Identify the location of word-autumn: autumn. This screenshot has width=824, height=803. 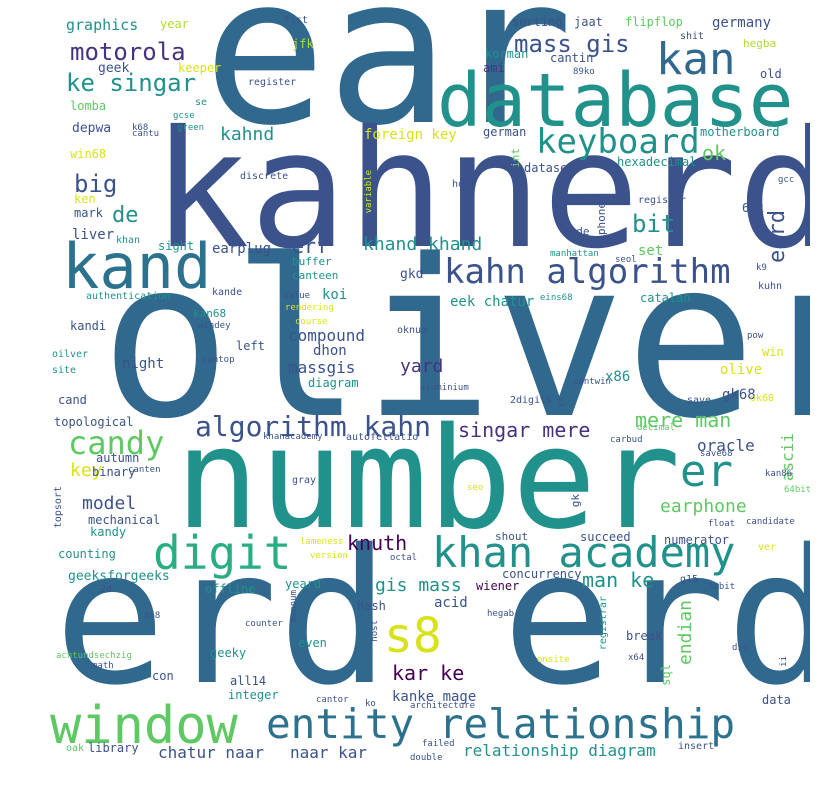
(118, 458).